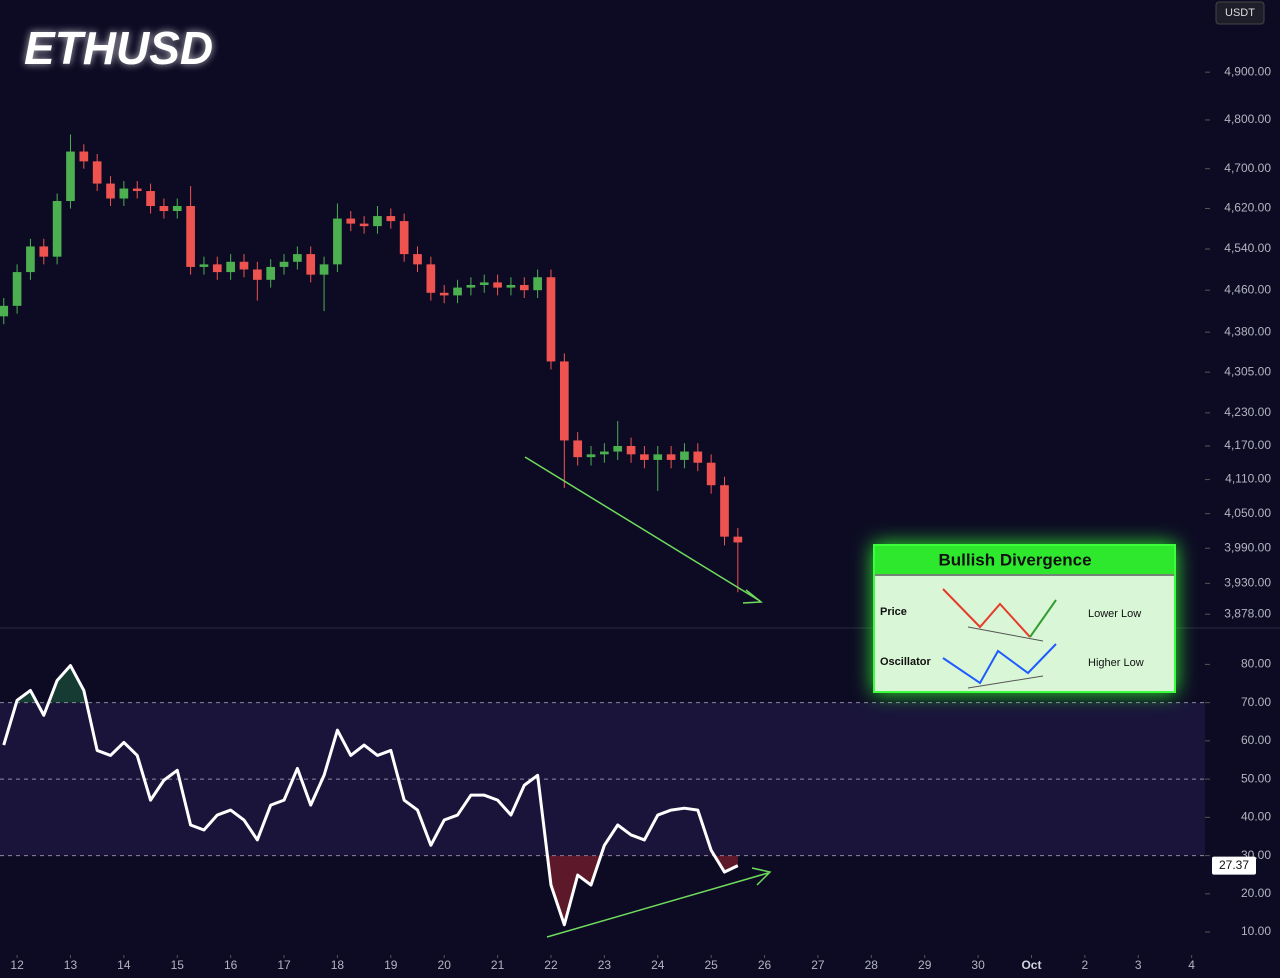 This screenshot has height=978, width=1280. Describe the element at coordinates (753, 596) in the screenshot. I see `price-arrow-head` at that location.